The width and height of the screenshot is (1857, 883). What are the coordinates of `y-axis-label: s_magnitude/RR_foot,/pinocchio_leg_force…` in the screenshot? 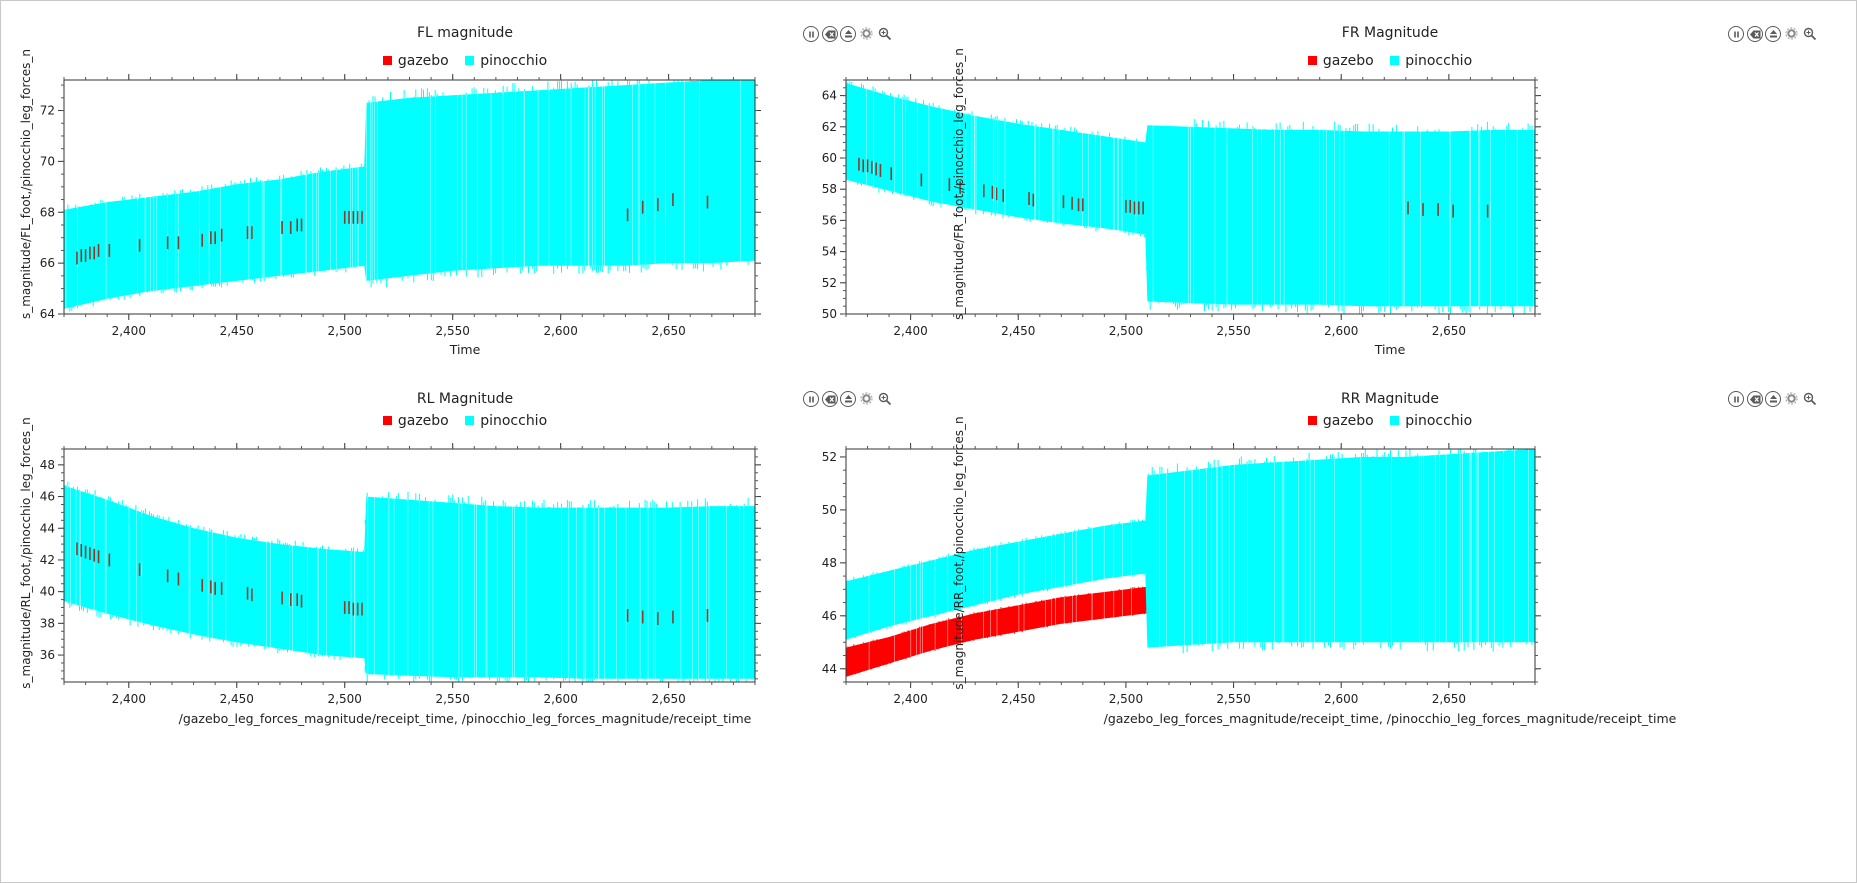 It's located at (959, 553).